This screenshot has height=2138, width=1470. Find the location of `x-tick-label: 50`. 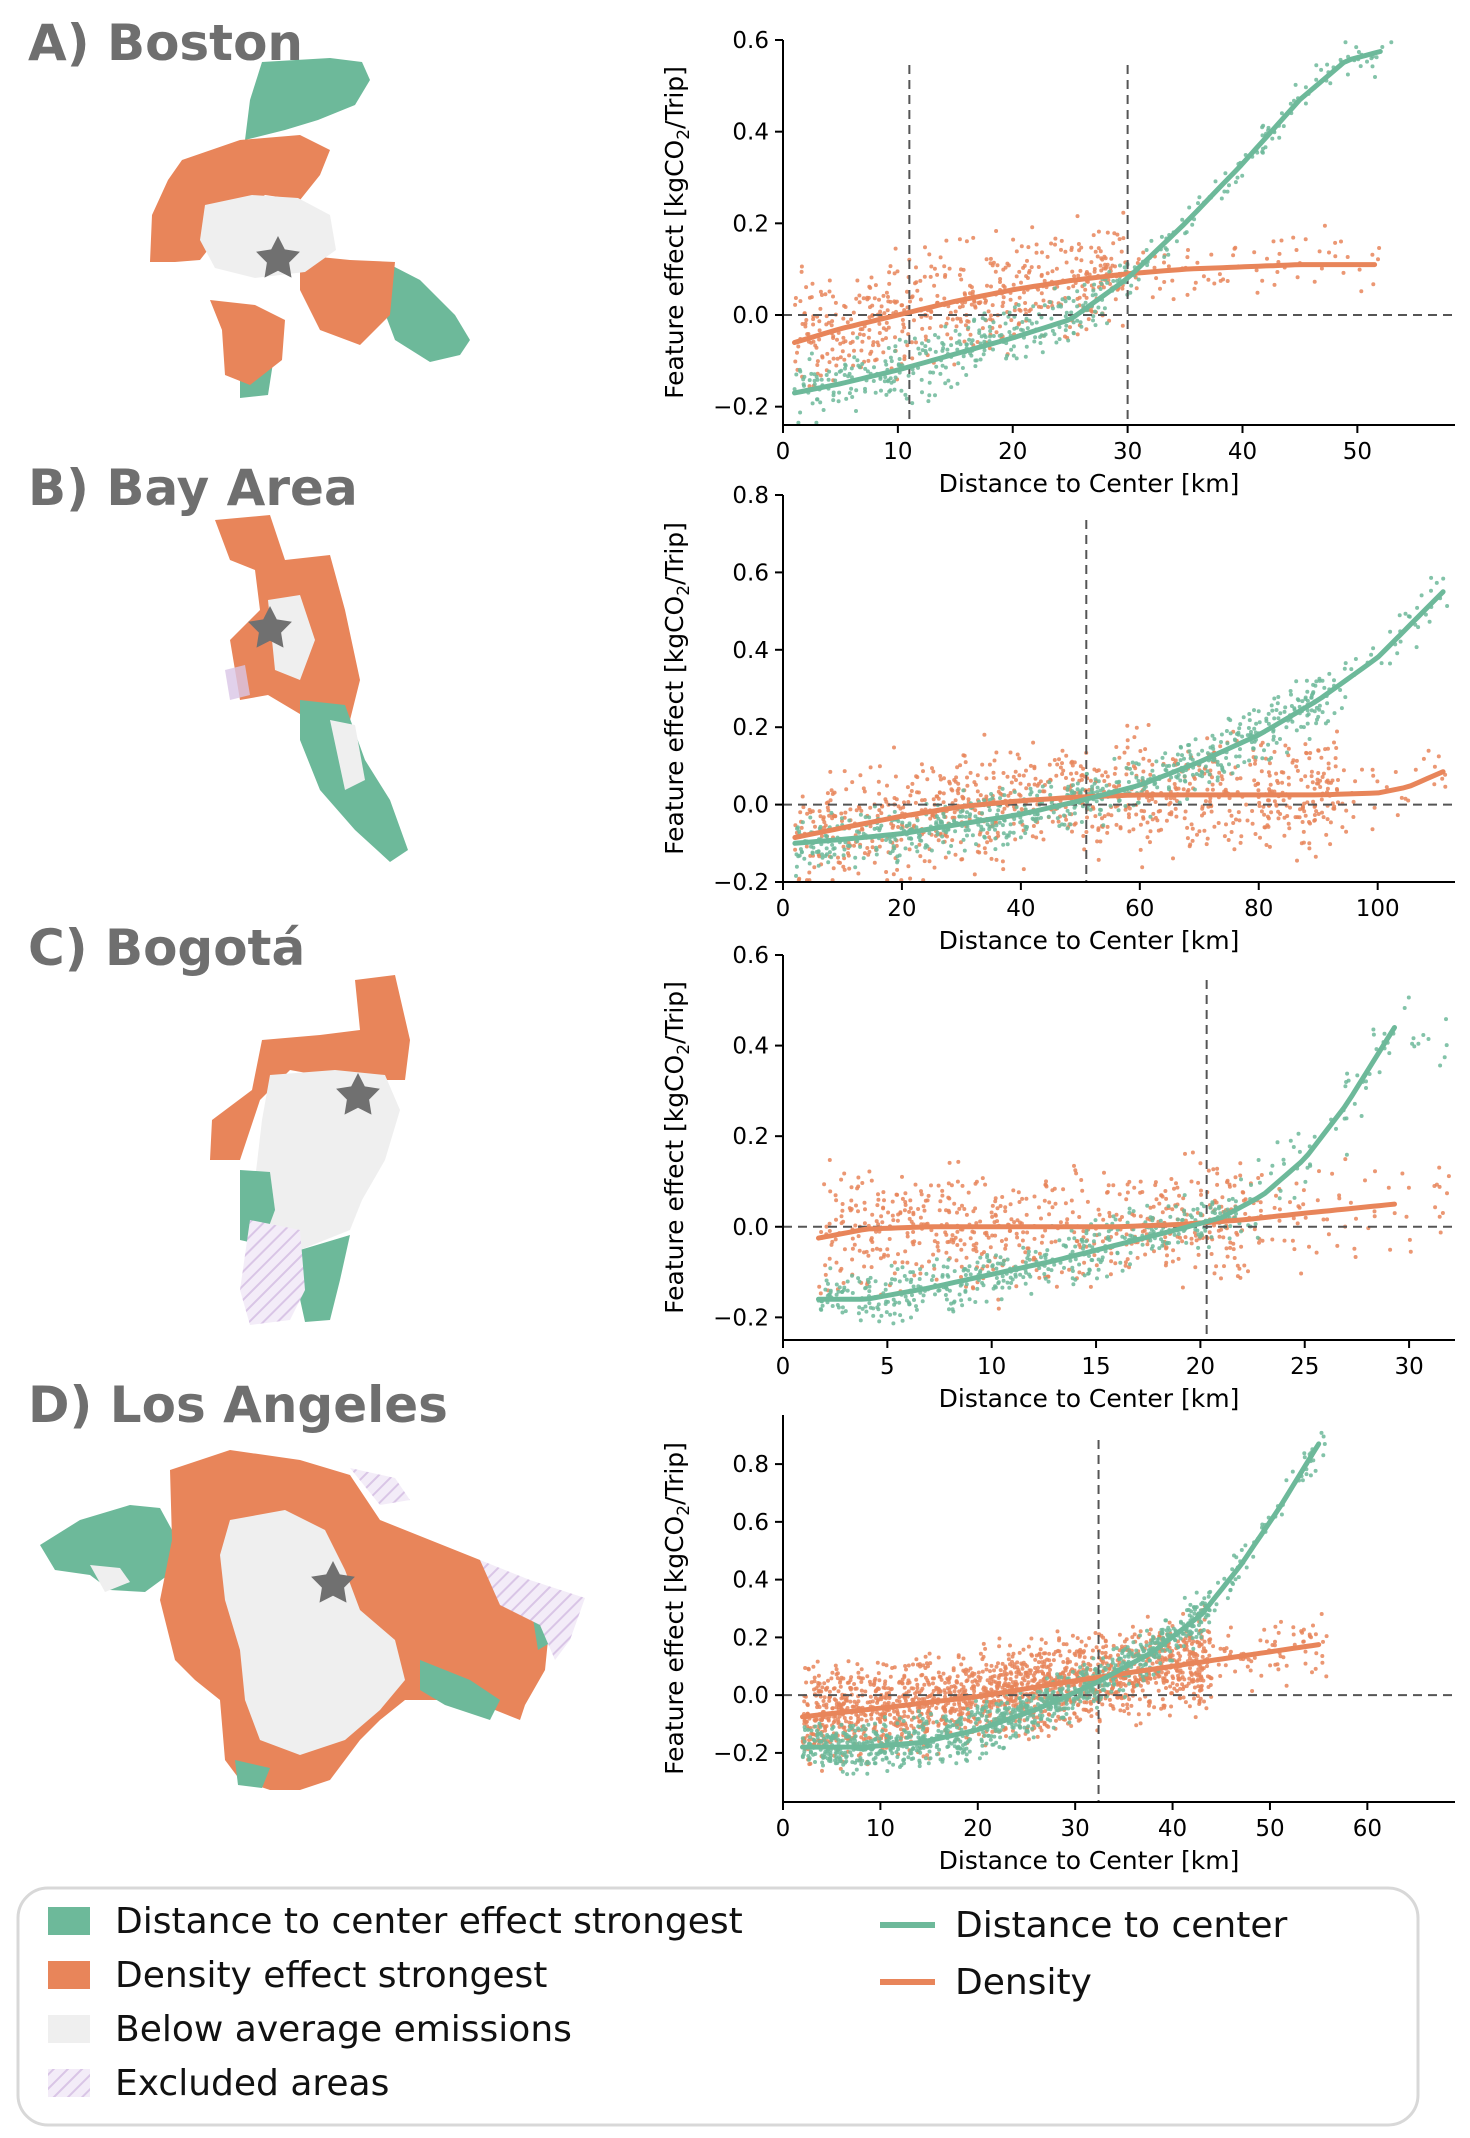

x-tick-label: 50 is located at coordinates (1357, 452).